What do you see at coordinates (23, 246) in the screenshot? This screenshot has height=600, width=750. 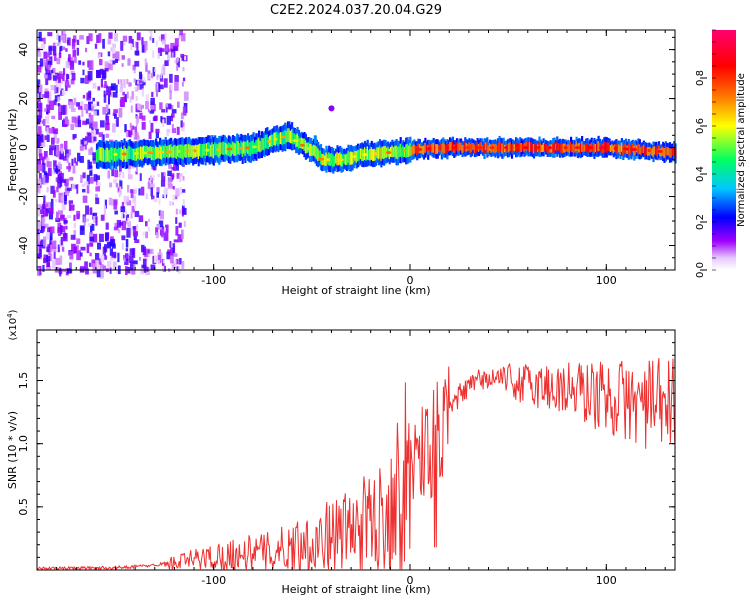 I see `y-tick-label: -40` at bounding box center [23, 246].